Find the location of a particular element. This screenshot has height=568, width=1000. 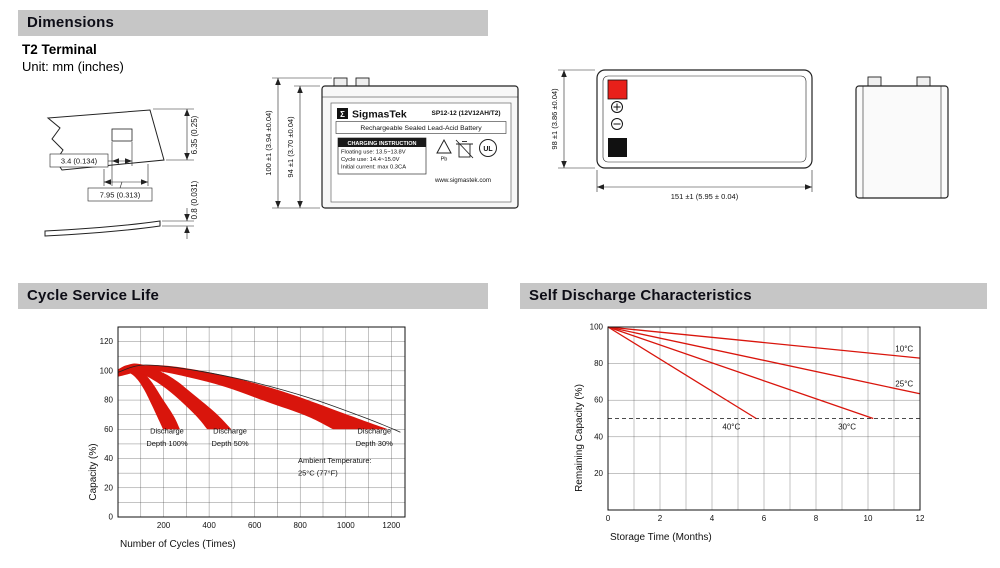

charging-title: CHARGING INSTRUCTION is located at coordinates (381, 144).